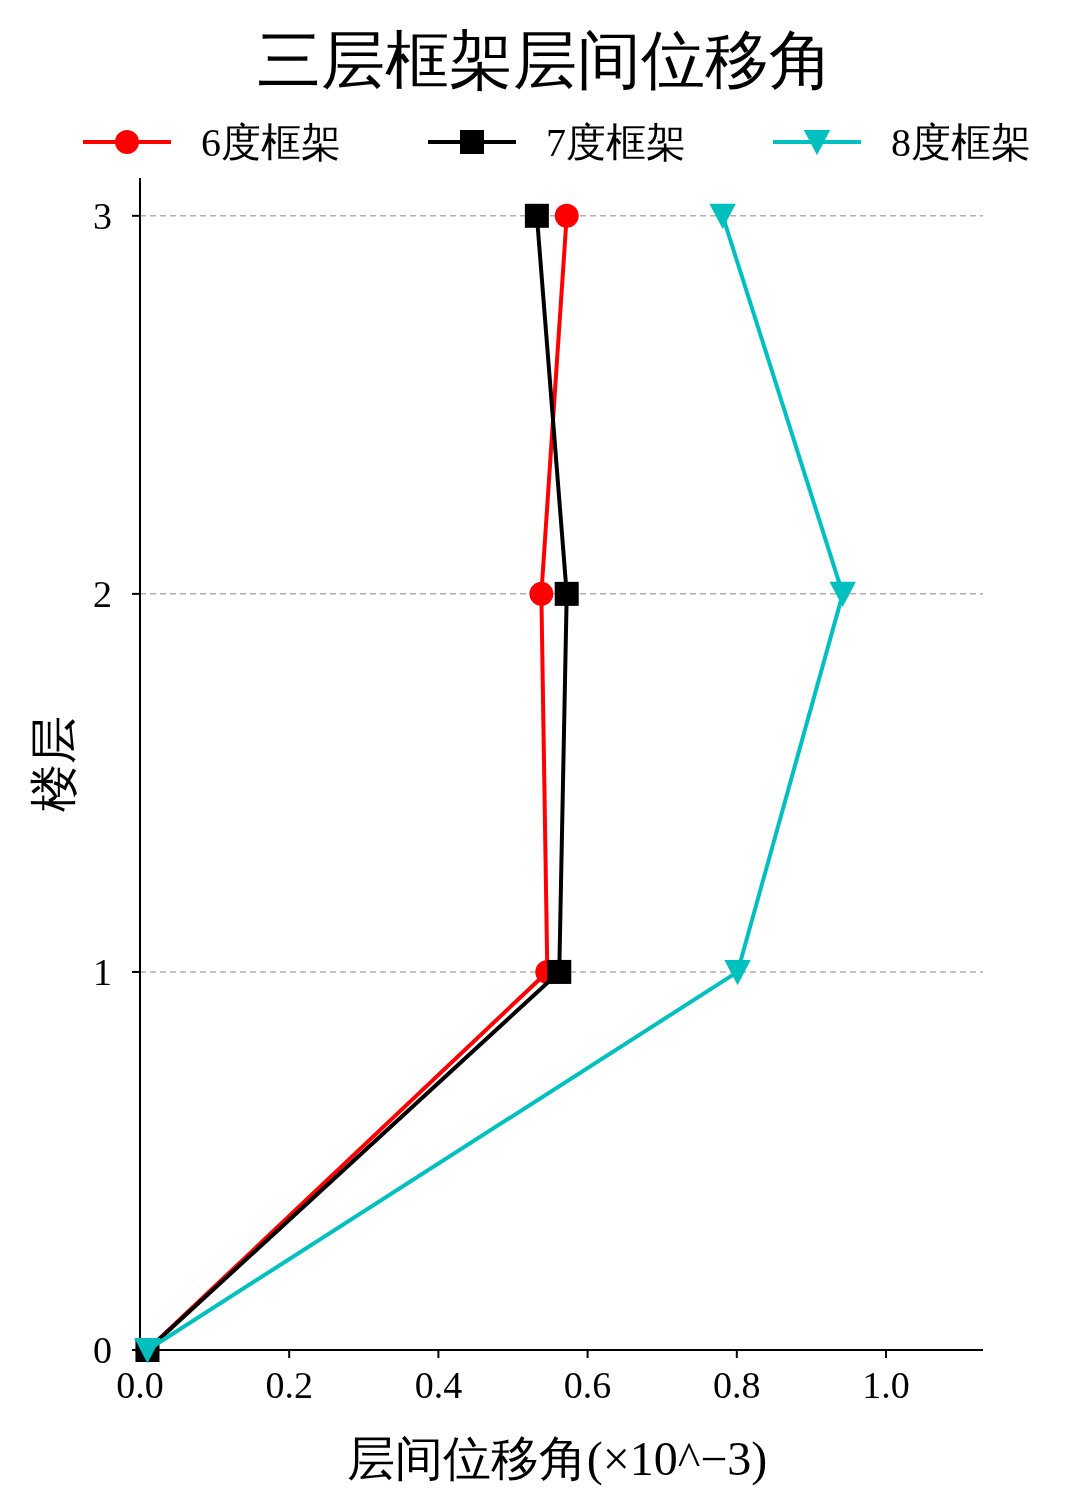 This screenshot has height=1509, width=1080. What do you see at coordinates (438, 1385) in the screenshot?
I see `x-tick-label: 0.4` at bounding box center [438, 1385].